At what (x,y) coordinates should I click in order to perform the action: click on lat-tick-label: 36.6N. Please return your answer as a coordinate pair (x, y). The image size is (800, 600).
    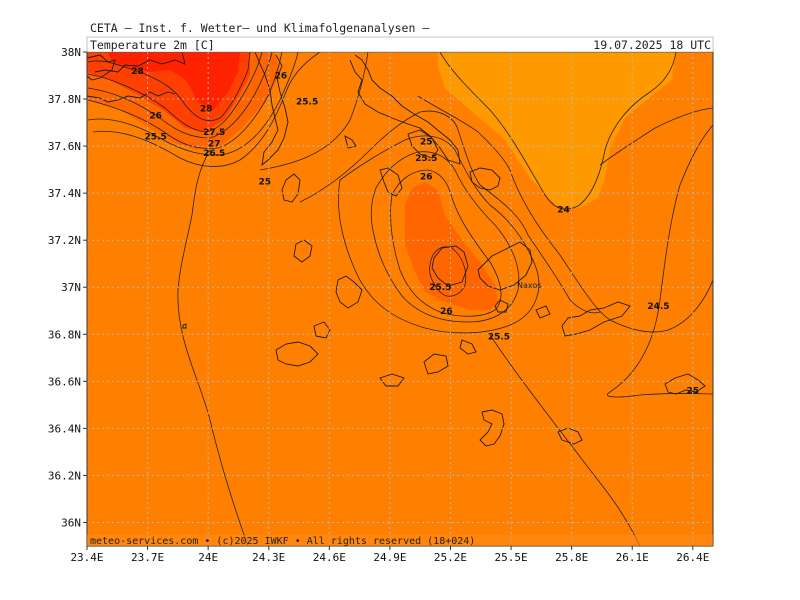
    Looking at the image, I should click on (64, 381).